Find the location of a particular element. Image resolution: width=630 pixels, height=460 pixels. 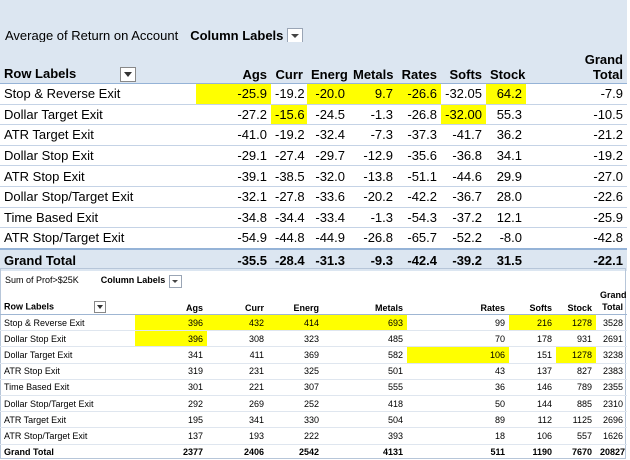

grand-total-cell: 2383 is located at coordinates (611, 371).